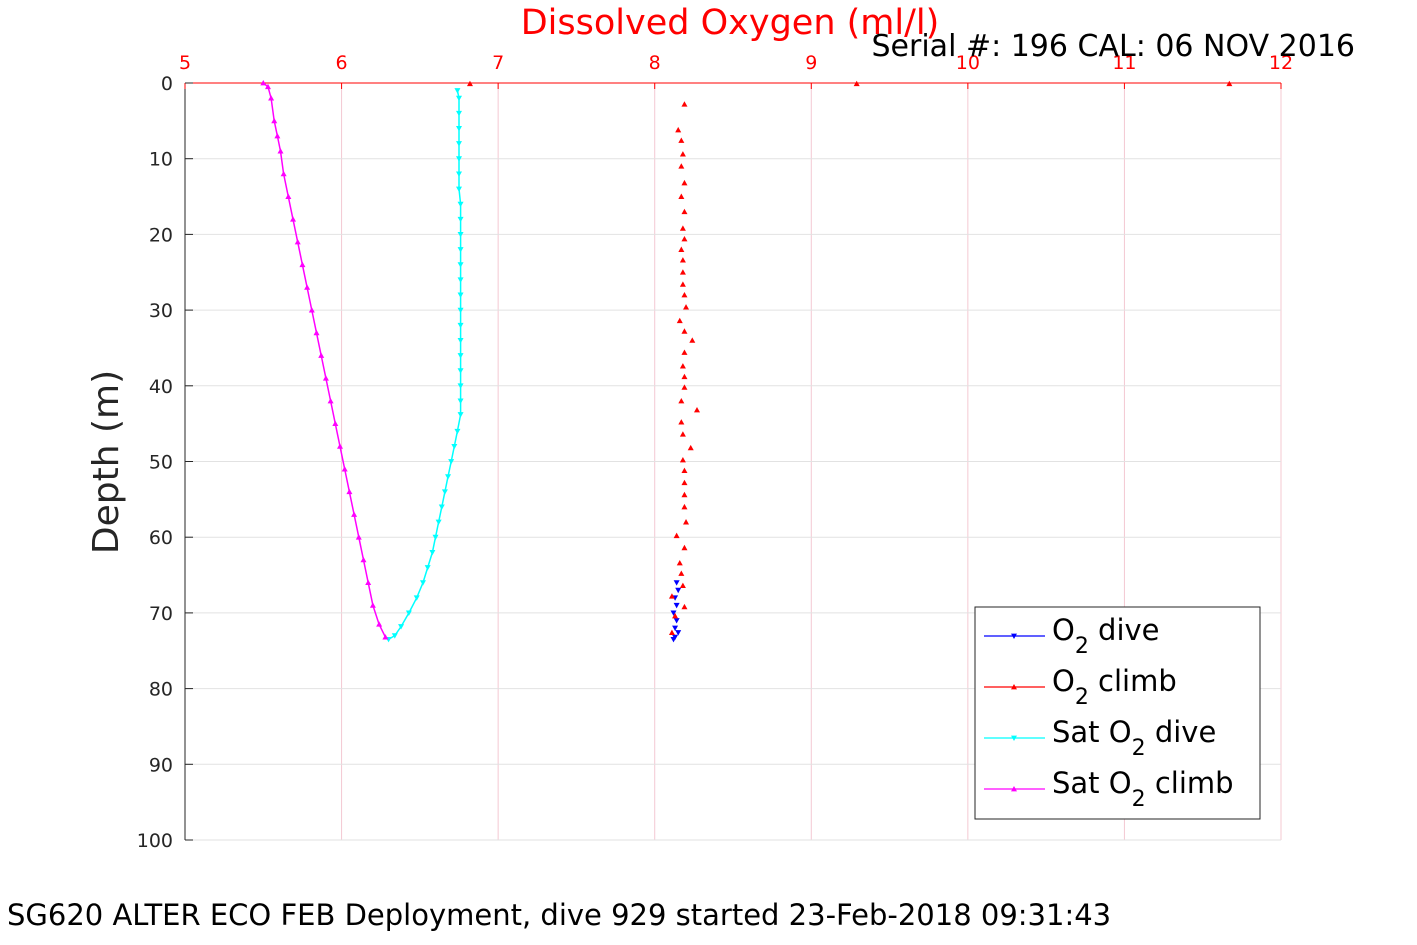 This screenshot has width=1417, height=945. Describe the element at coordinates (730, 23) in the screenshot. I see `chart-title: Dissolved Oxygen (ml/l)` at that location.